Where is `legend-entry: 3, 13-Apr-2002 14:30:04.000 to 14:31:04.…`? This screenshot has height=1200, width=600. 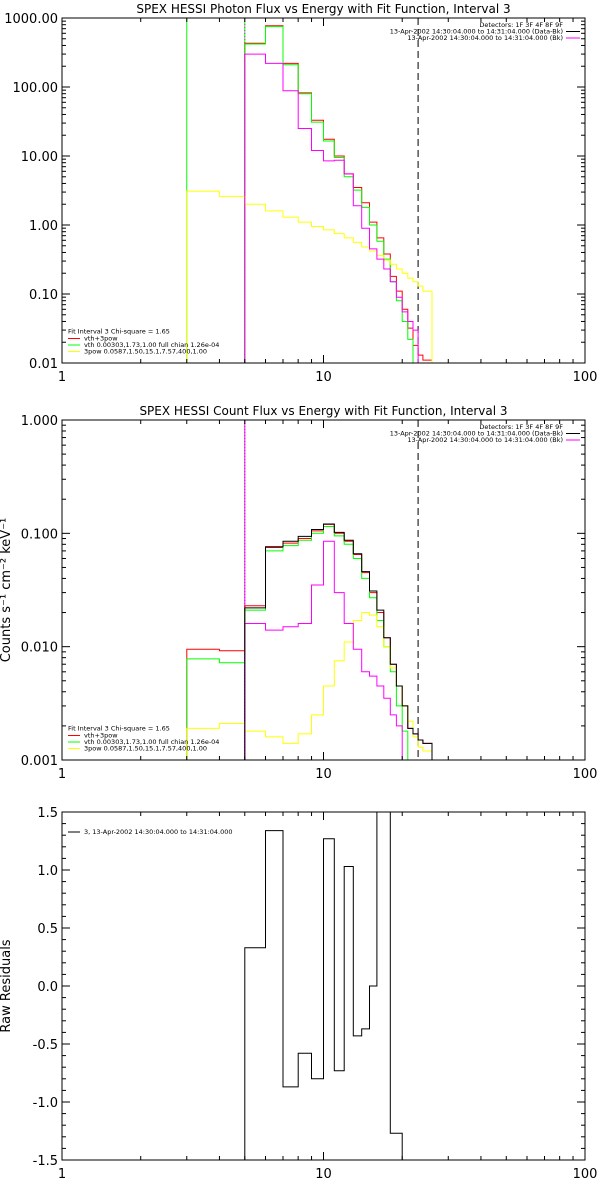
legend-entry: 3, 13-Apr-2002 14:30:04.000 to 14:31:04.… is located at coordinates (158, 832).